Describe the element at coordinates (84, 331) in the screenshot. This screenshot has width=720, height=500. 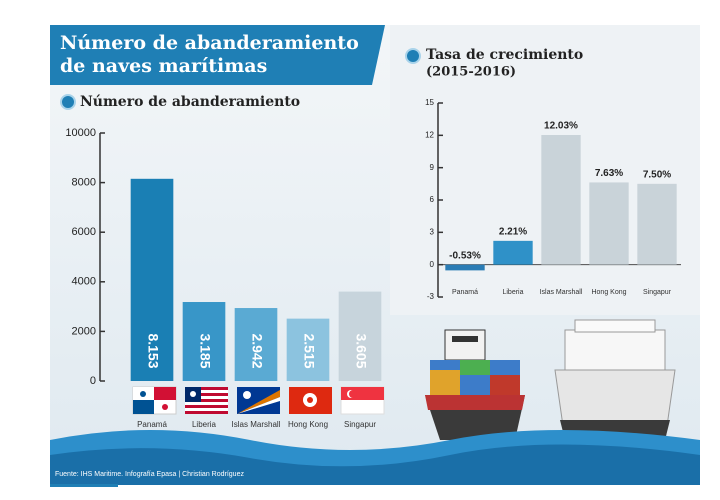
I see `y-tick-label: 2000` at that location.